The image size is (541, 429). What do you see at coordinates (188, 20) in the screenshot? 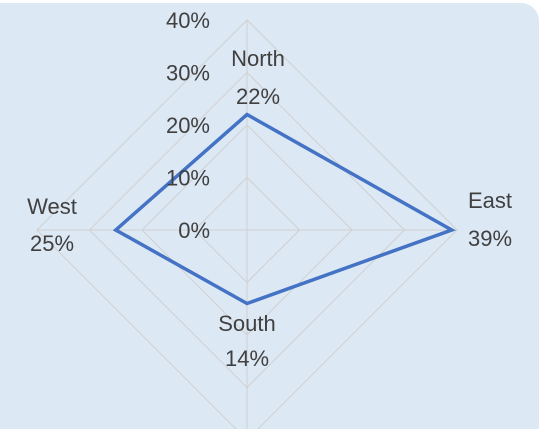
I see `r-tick-label: 40%` at bounding box center [188, 20].